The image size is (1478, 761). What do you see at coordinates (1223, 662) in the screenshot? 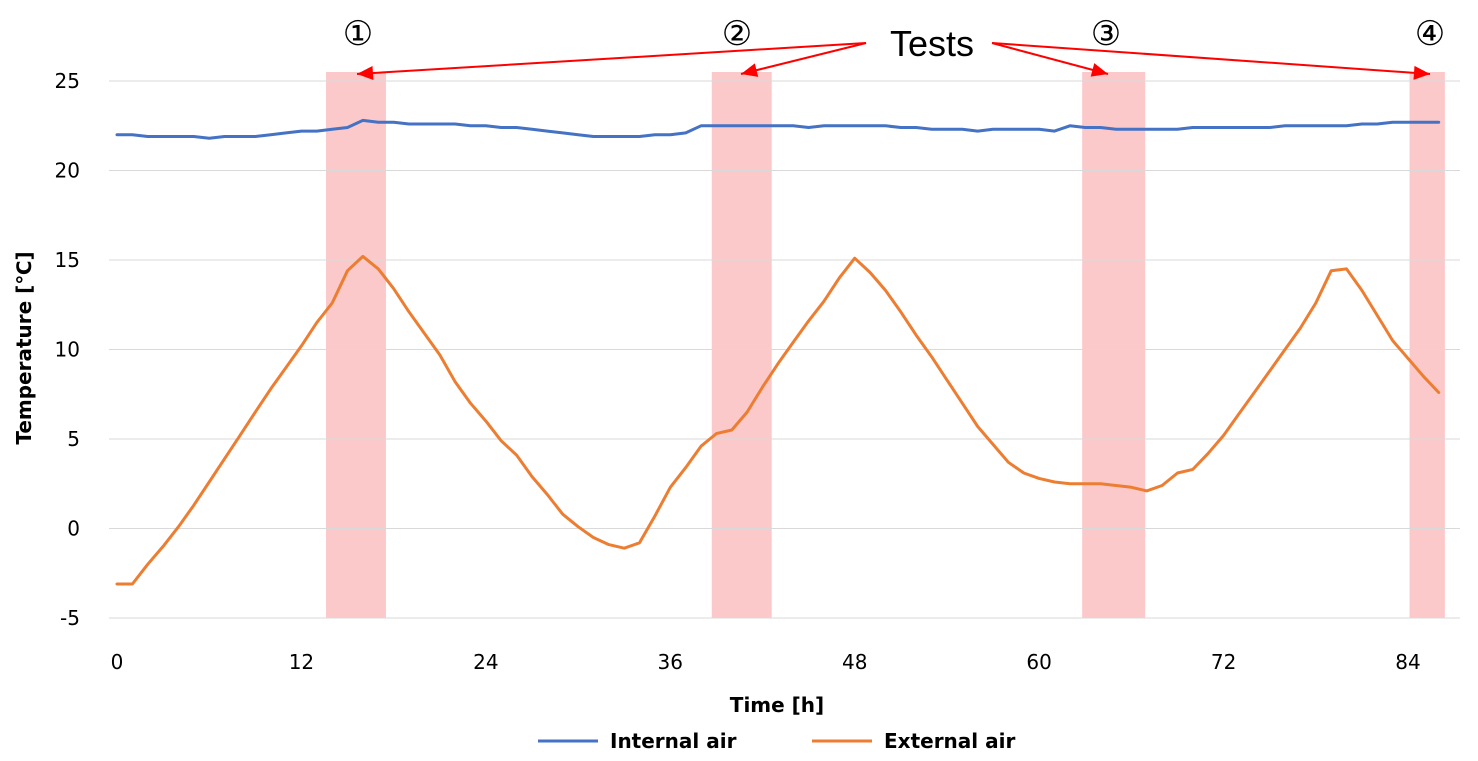
I see `x-tick-label: 72` at bounding box center [1223, 662].